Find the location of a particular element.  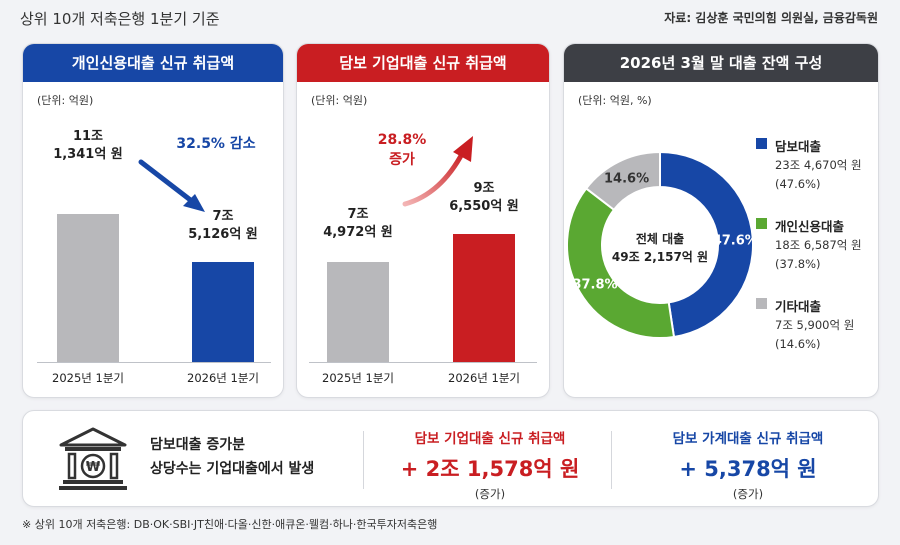

unit-label: (단위: 억원, %) is located at coordinates (615, 100).